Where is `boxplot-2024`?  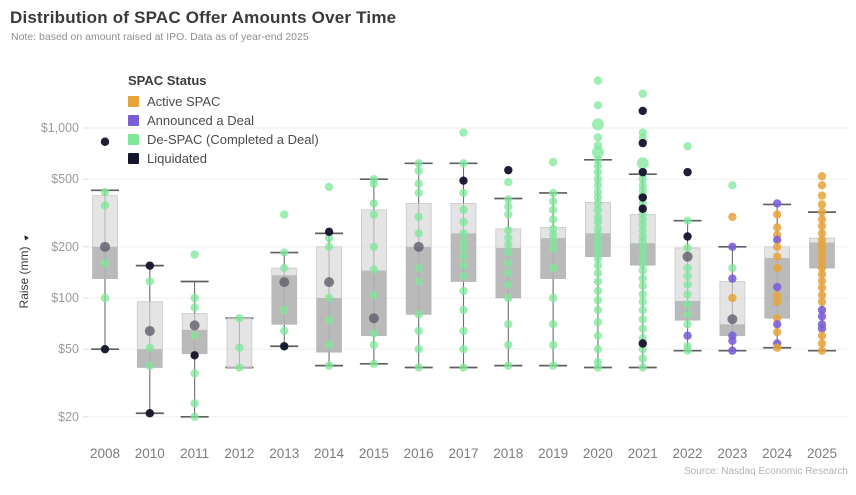
boxplot-2024 is located at coordinates (777, 275).